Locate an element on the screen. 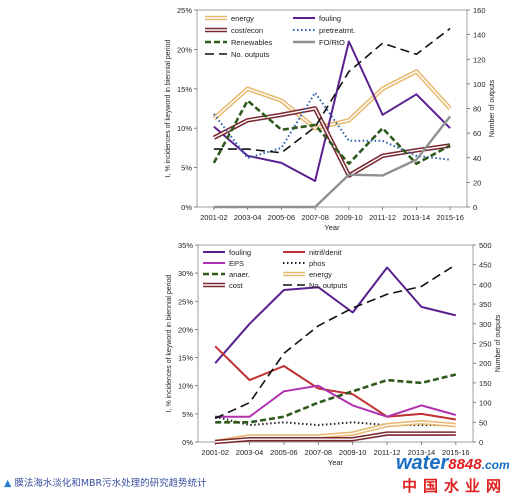 Image resolution: width=522 pixels, height=499 pixels. right-tick-label: 140 is located at coordinates (479, 35).